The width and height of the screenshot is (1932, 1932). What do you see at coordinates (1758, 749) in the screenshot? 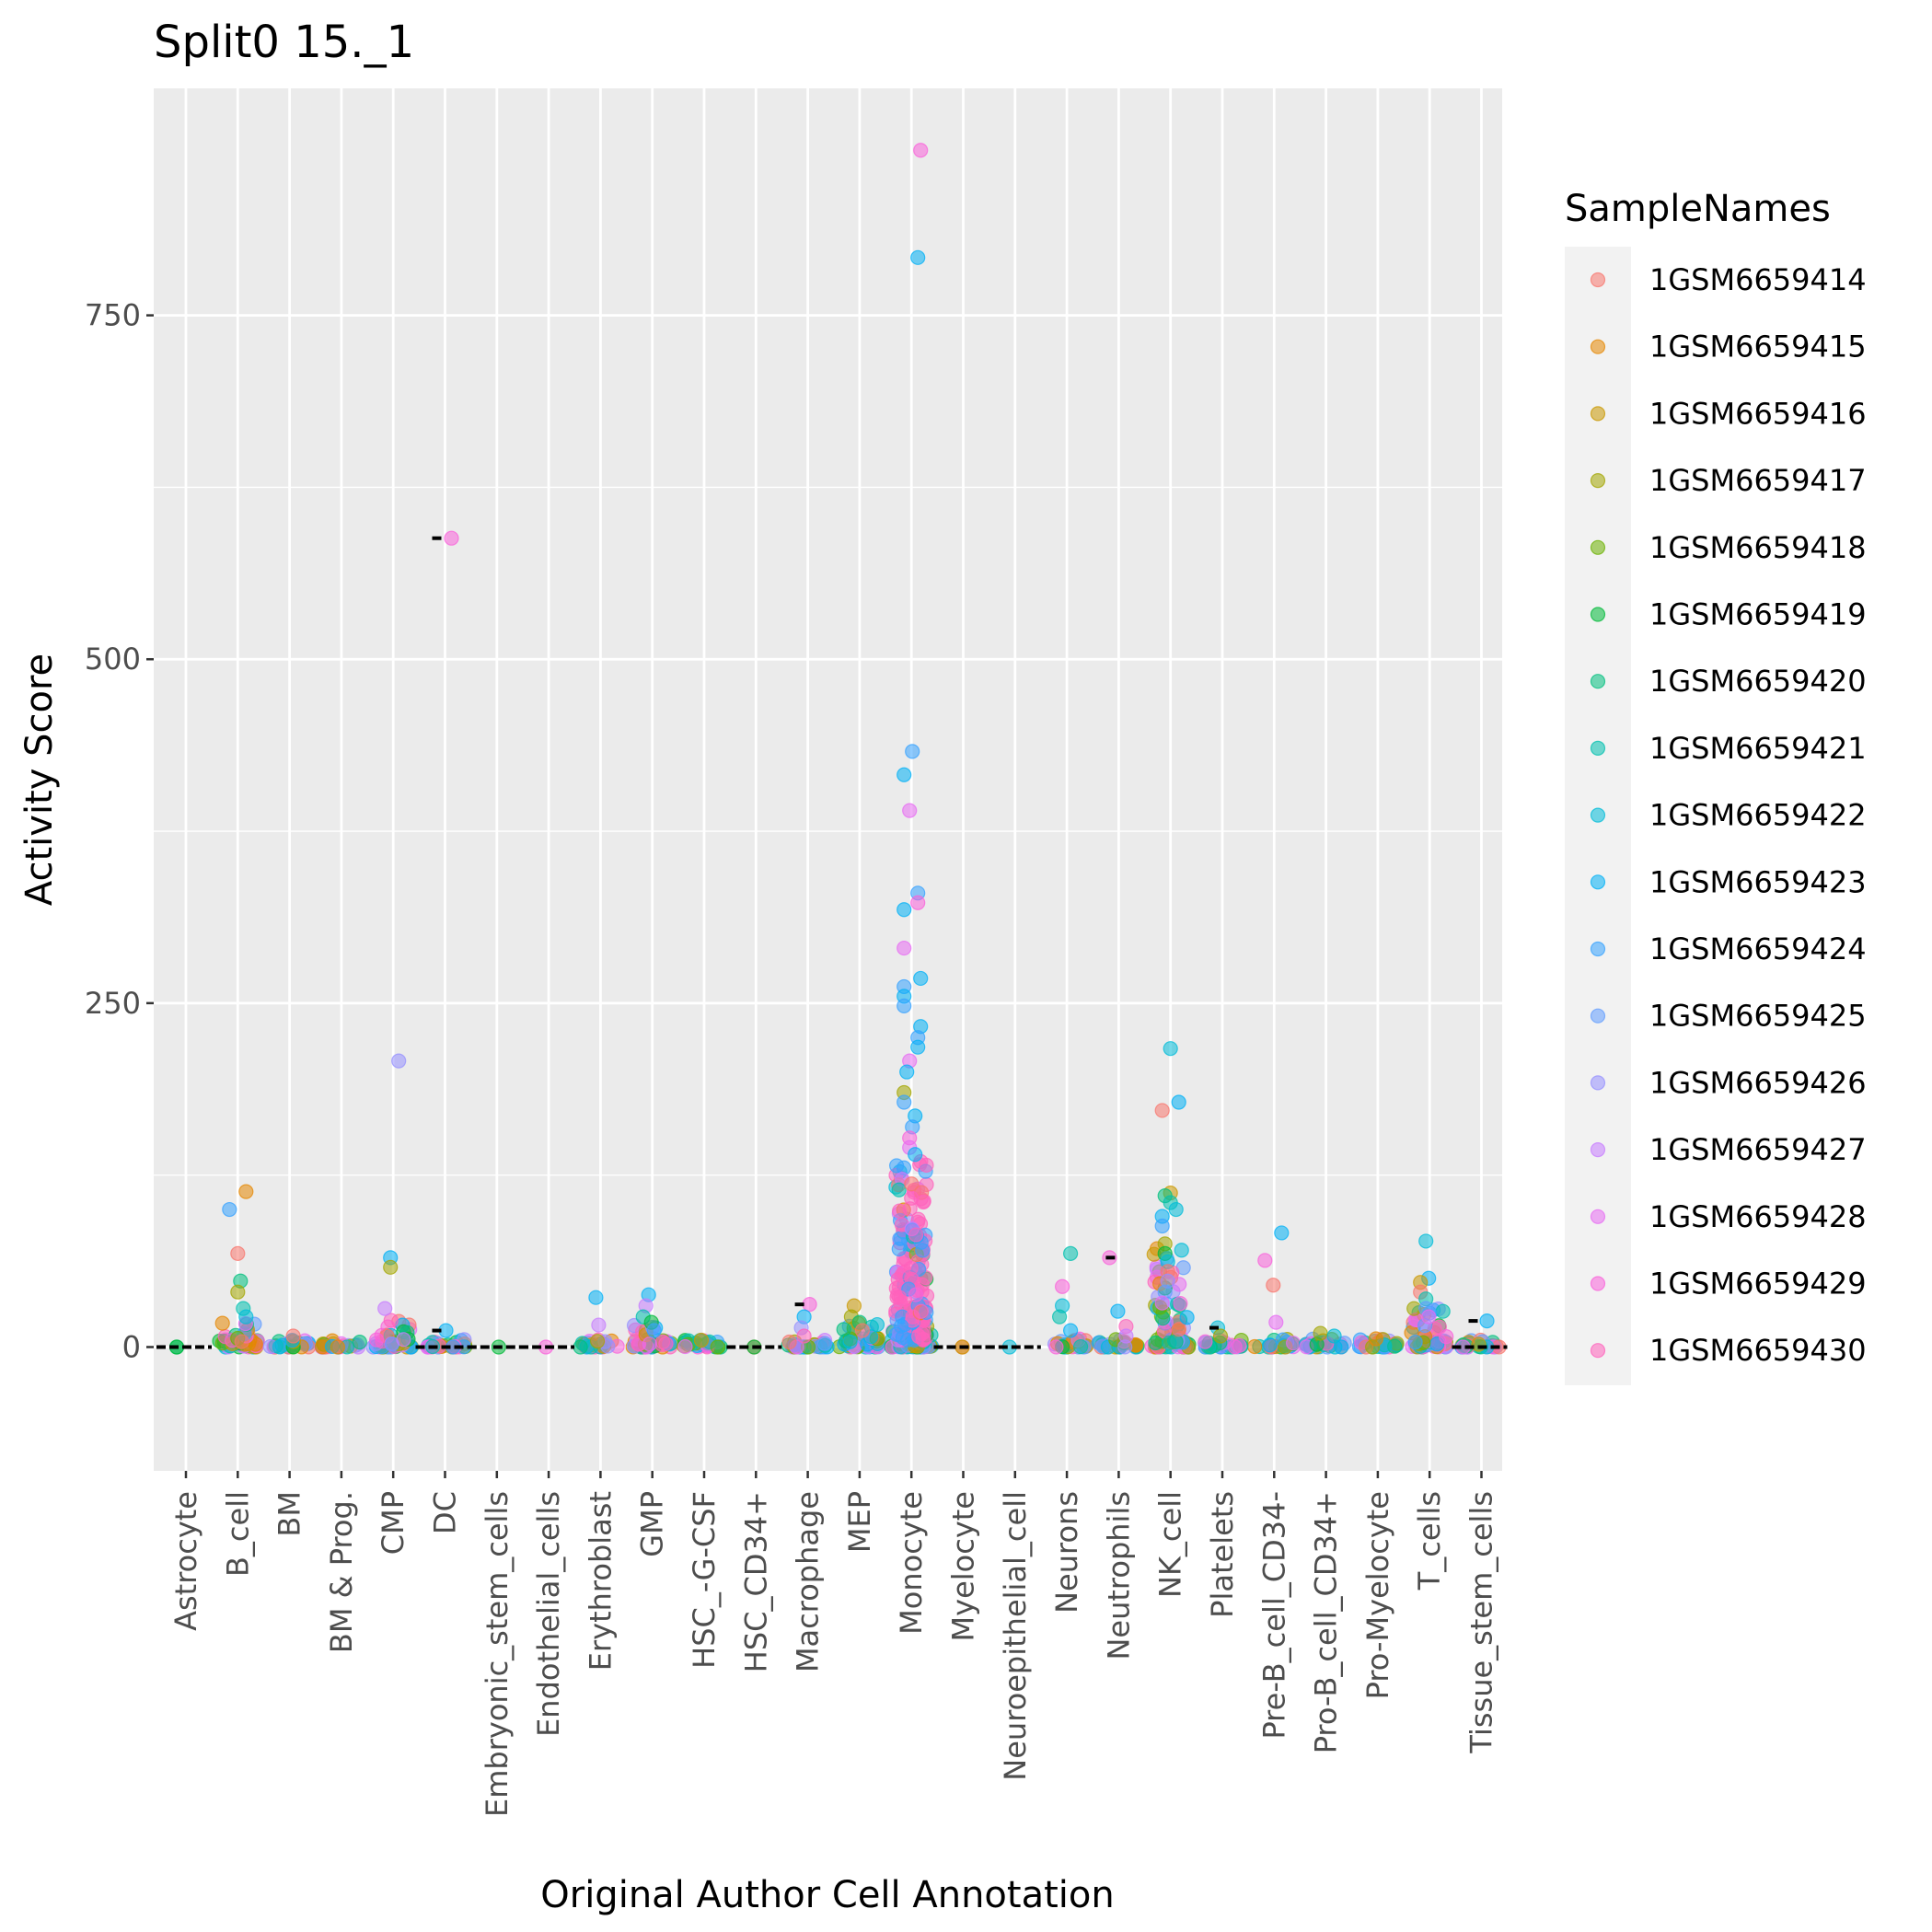
I see `legend-label: 1GSM6659421` at bounding box center [1758, 749].